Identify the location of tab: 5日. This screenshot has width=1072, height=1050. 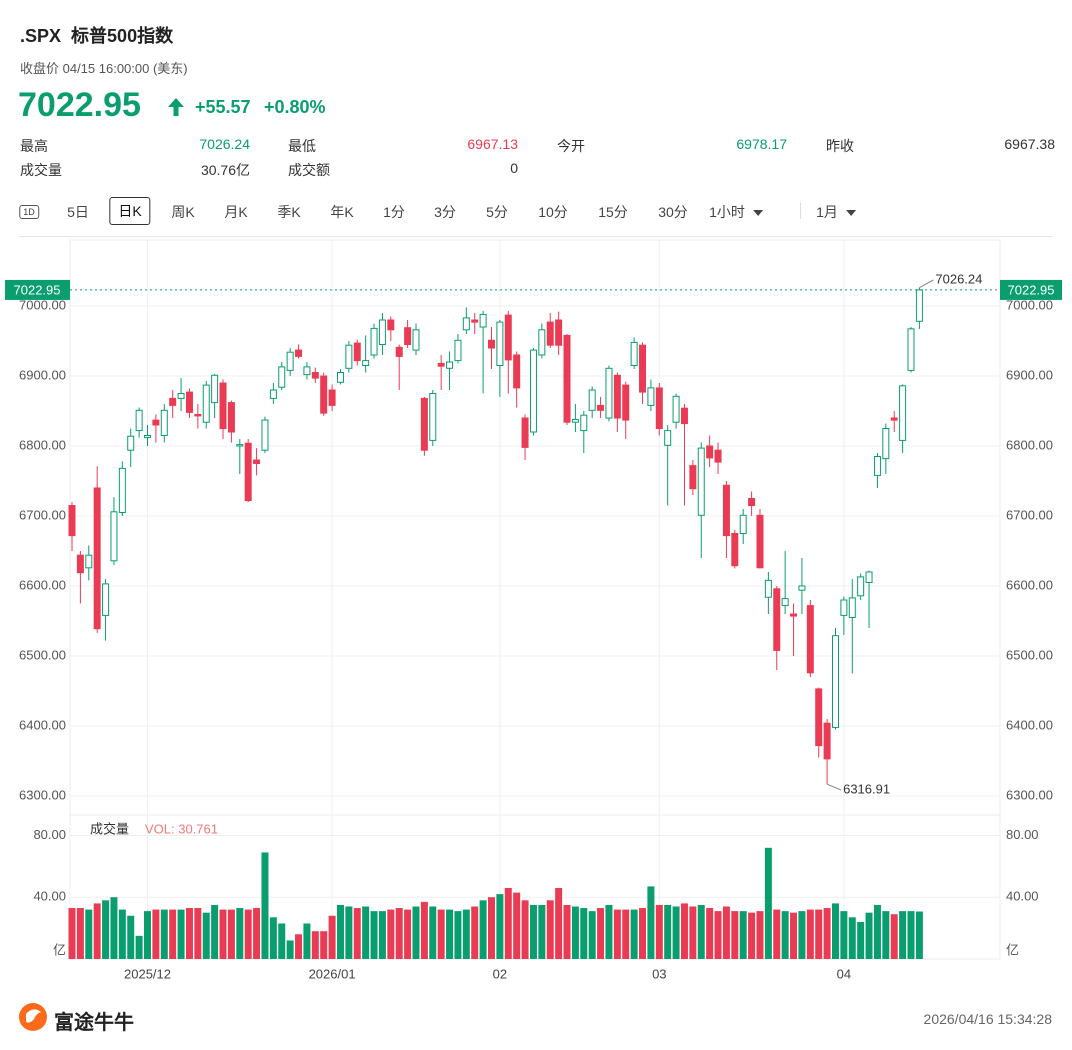
(78, 212).